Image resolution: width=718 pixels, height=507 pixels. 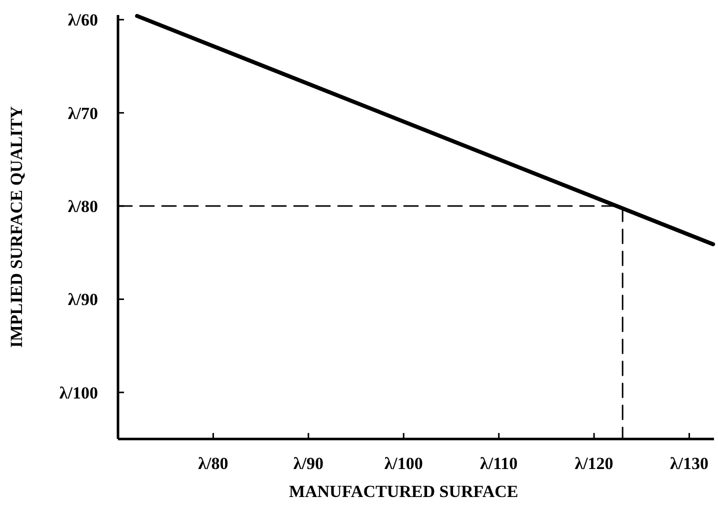 I want to click on x-axis-title: MANUFACTURED SURFACE, so click(x=403, y=491).